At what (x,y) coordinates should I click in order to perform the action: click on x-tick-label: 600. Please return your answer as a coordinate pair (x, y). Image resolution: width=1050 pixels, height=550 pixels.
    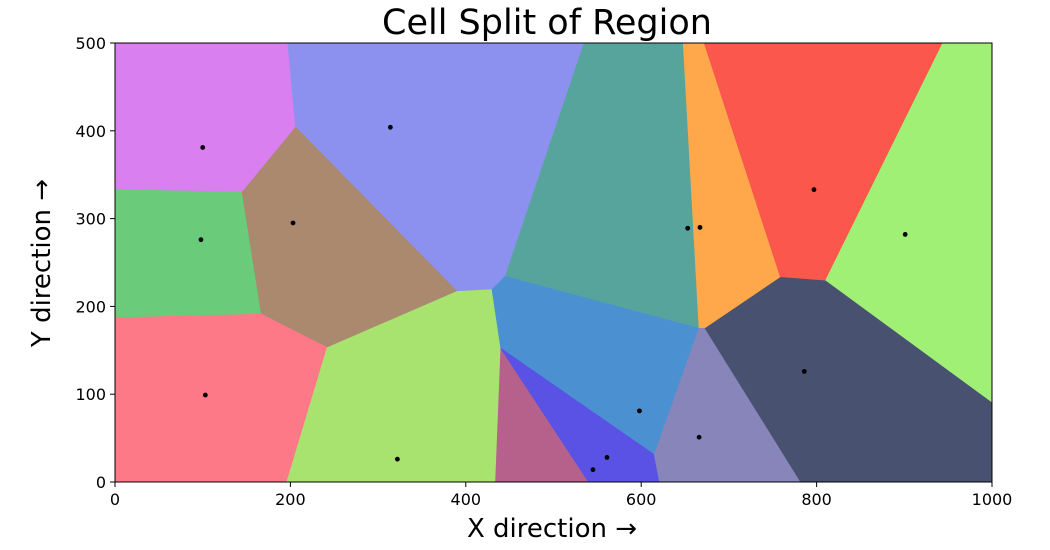
    Looking at the image, I should click on (641, 499).